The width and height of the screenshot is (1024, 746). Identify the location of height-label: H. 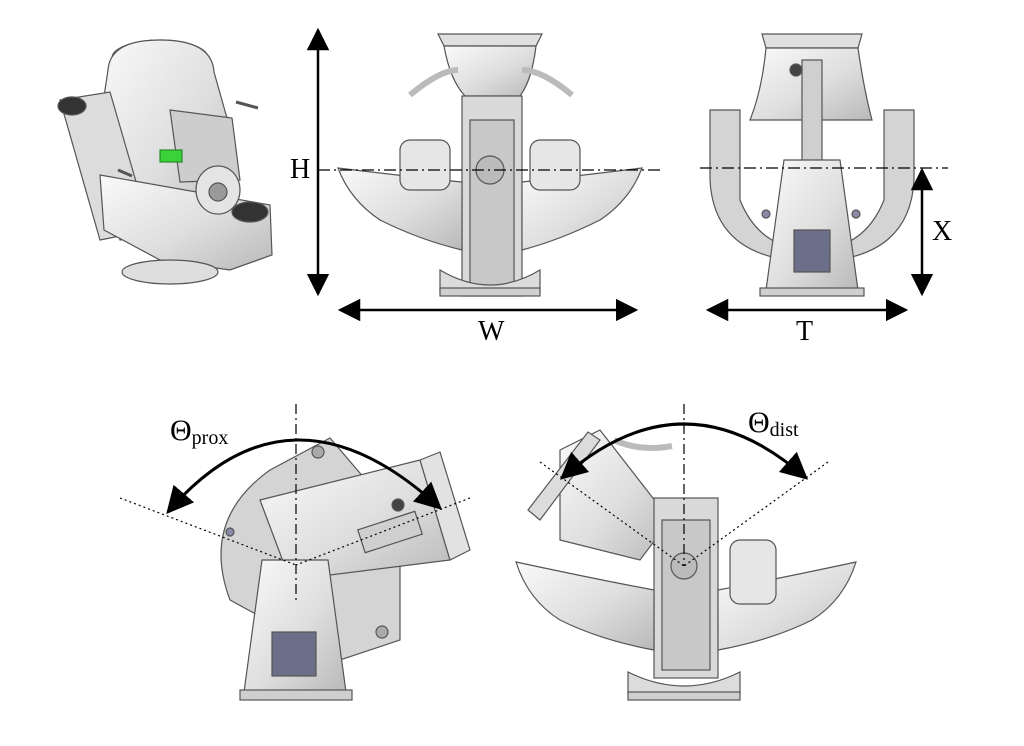
(300, 169).